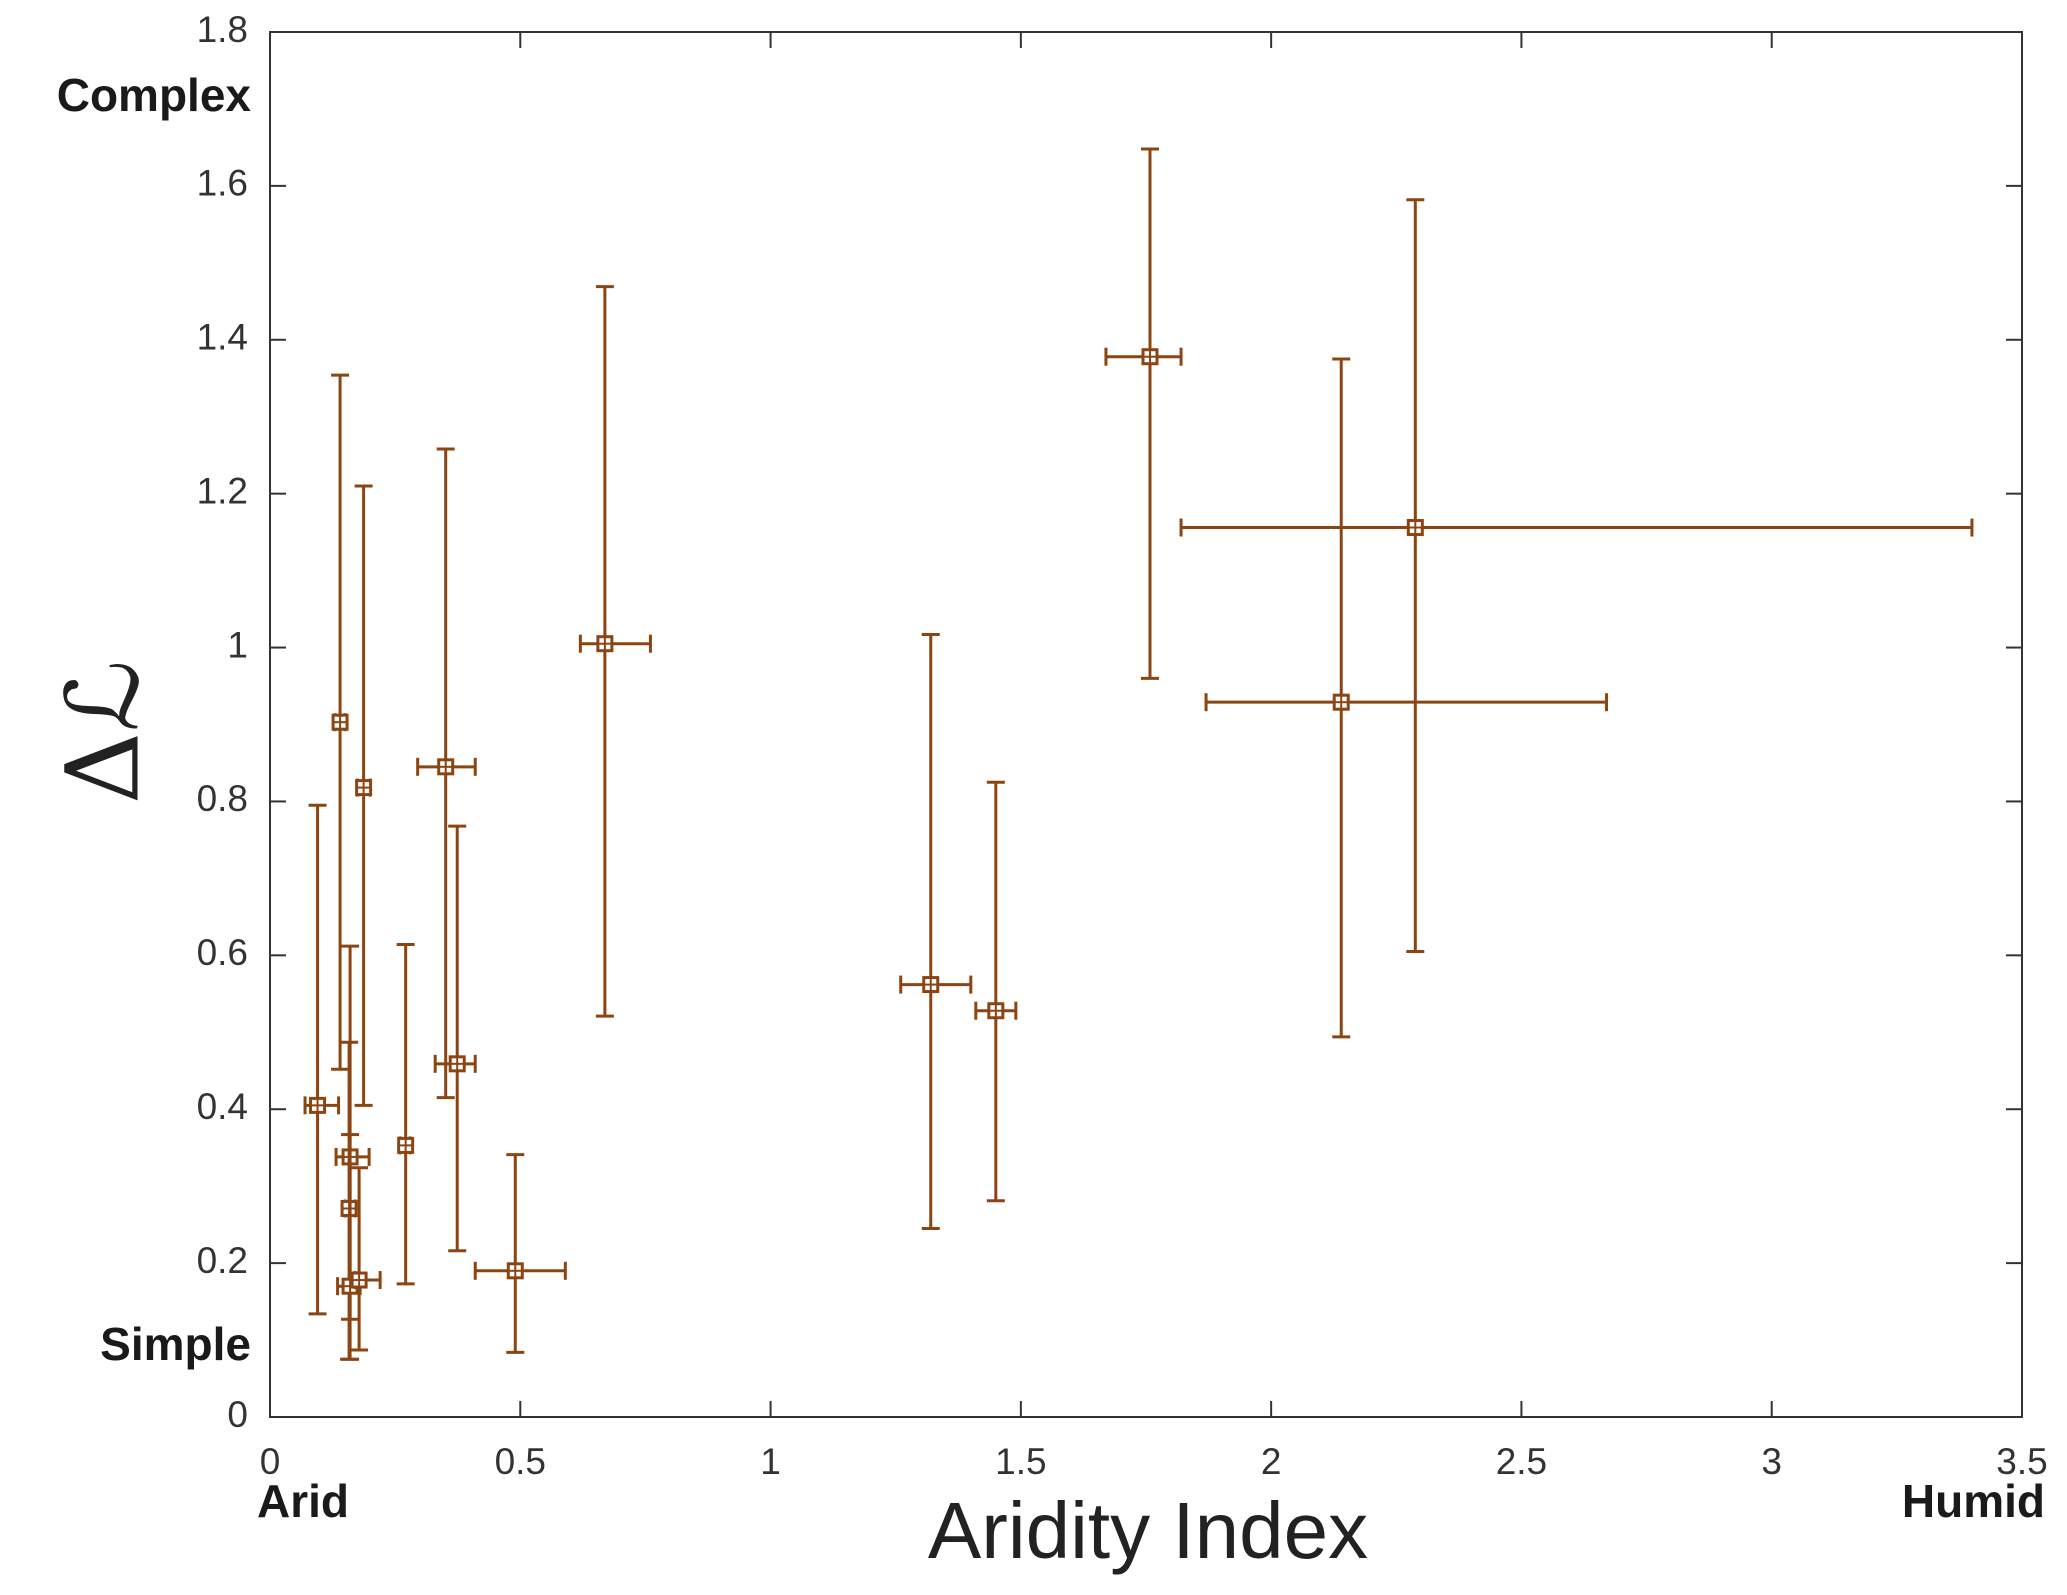  What do you see at coordinates (2021, 1461) in the screenshot?
I see `x-tick-label: 3.5` at bounding box center [2021, 1461].